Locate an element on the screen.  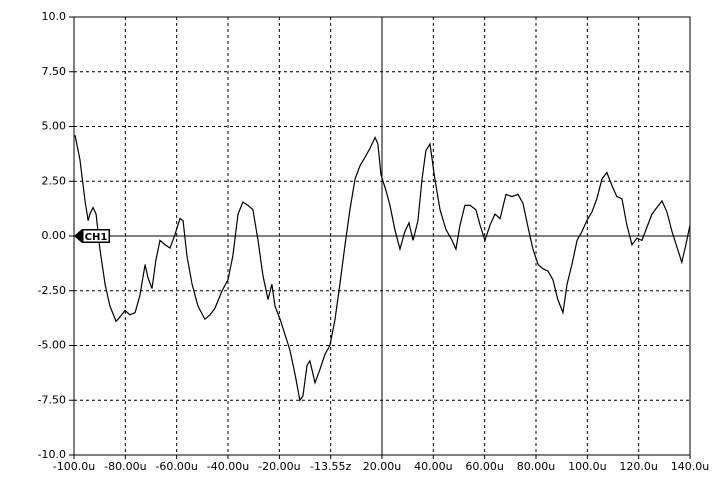
channel-label: CH1 is located at coordinates (96, 237).